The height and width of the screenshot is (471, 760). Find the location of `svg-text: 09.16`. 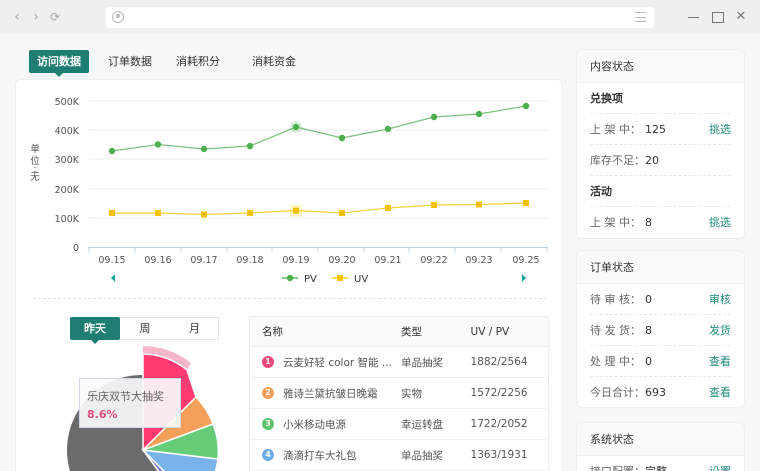

svg-text: 09.16 is located at coordinates (157, 260).